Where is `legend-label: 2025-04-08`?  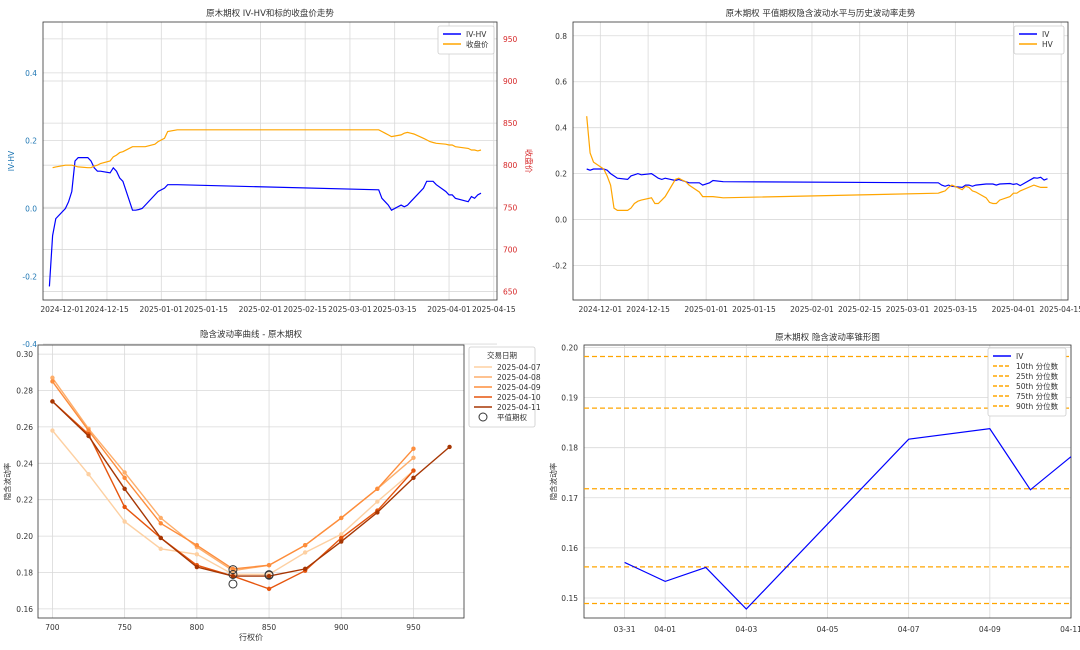
legend-label: 2025-04-08 is located at coordinates (519, 377).